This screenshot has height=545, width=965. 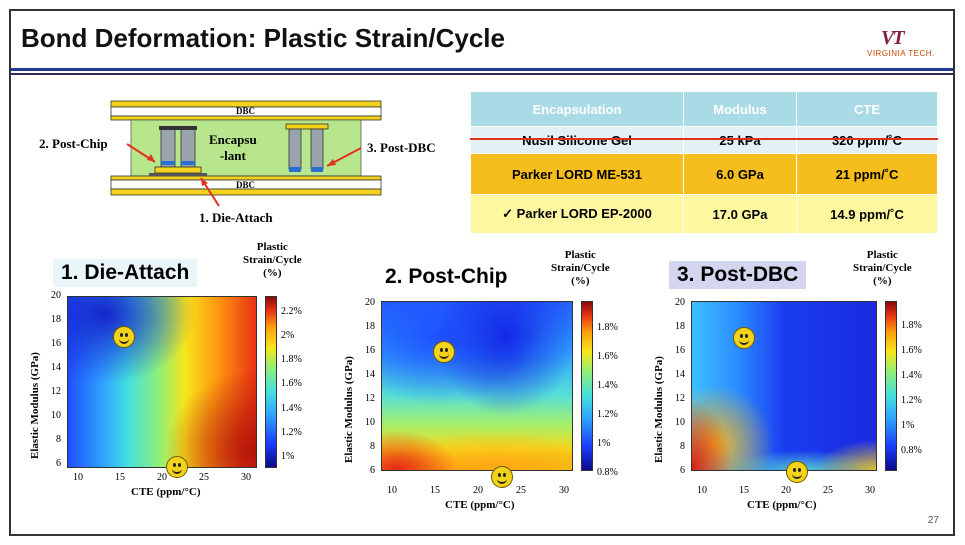 What do you see at coordinates (740, 214) in the screenshot?
I see `table-cell: 17.0 GPa` at bounding box center [740, 214].